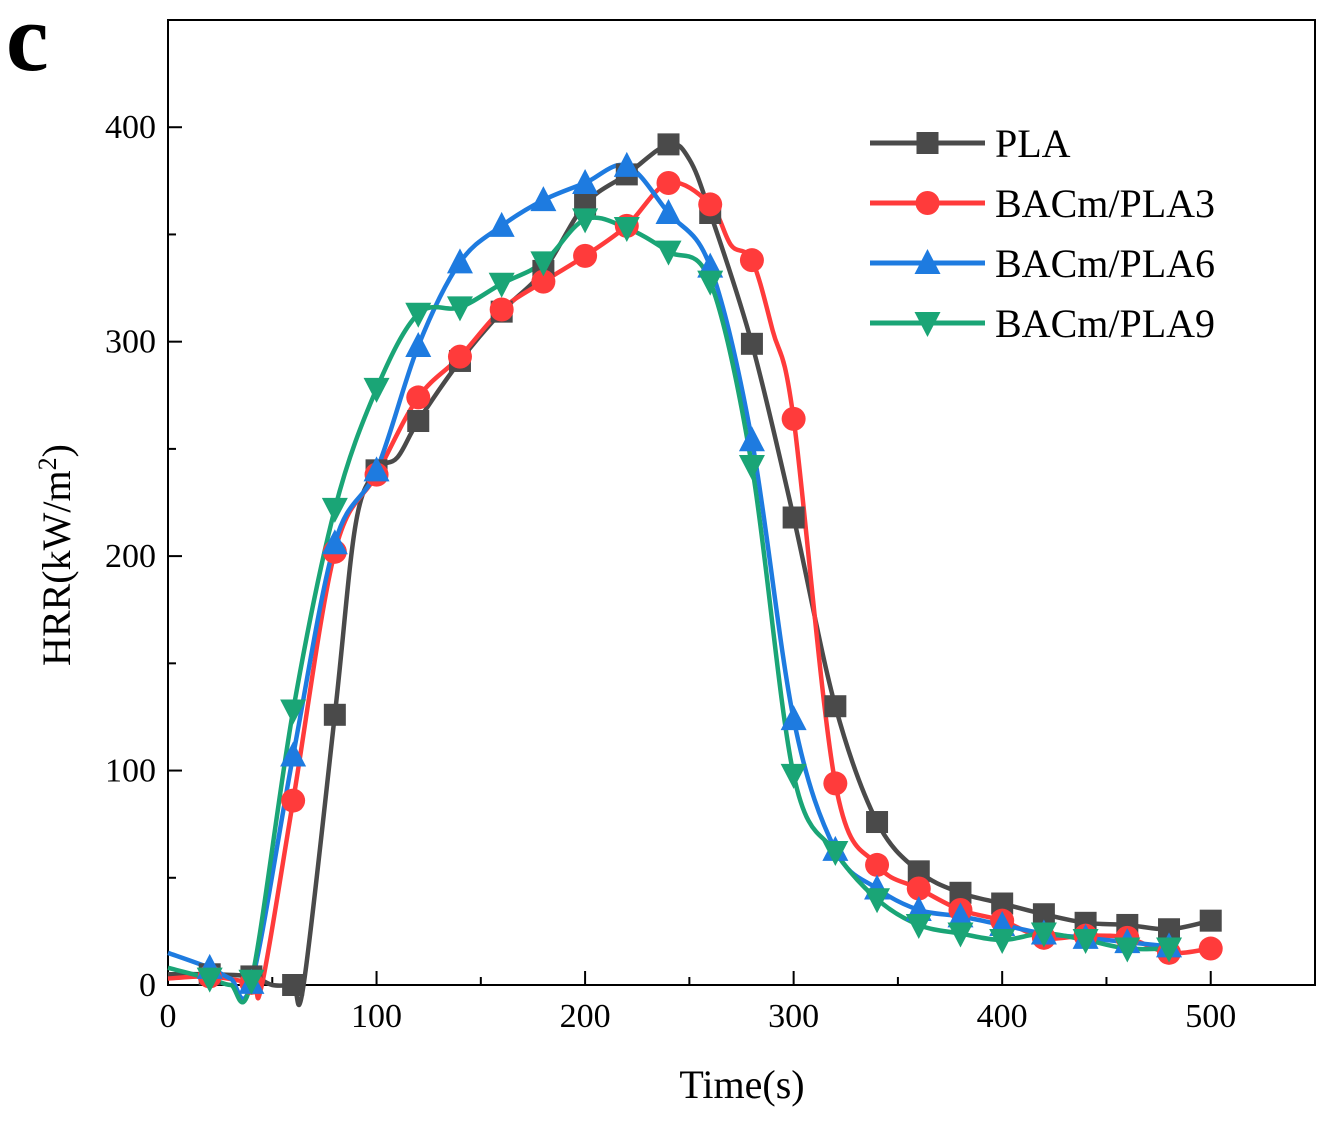 This screenshot has height=1130, width=1323. What do you see at coordinates (56, 568) in the screenshot?
I see `y-axis-label-main: HRR(kW/m` at bounding box center [56, 568].